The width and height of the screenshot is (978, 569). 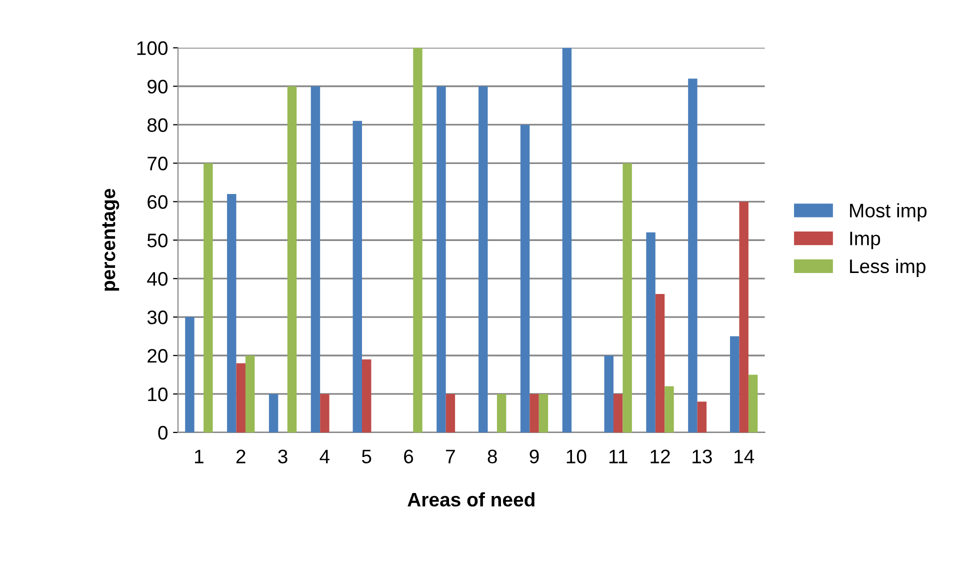 What do you see at coordinates (157, 279) in the screenshot?
I see `y-tick-label: 40` at bounding box center [157, 279].